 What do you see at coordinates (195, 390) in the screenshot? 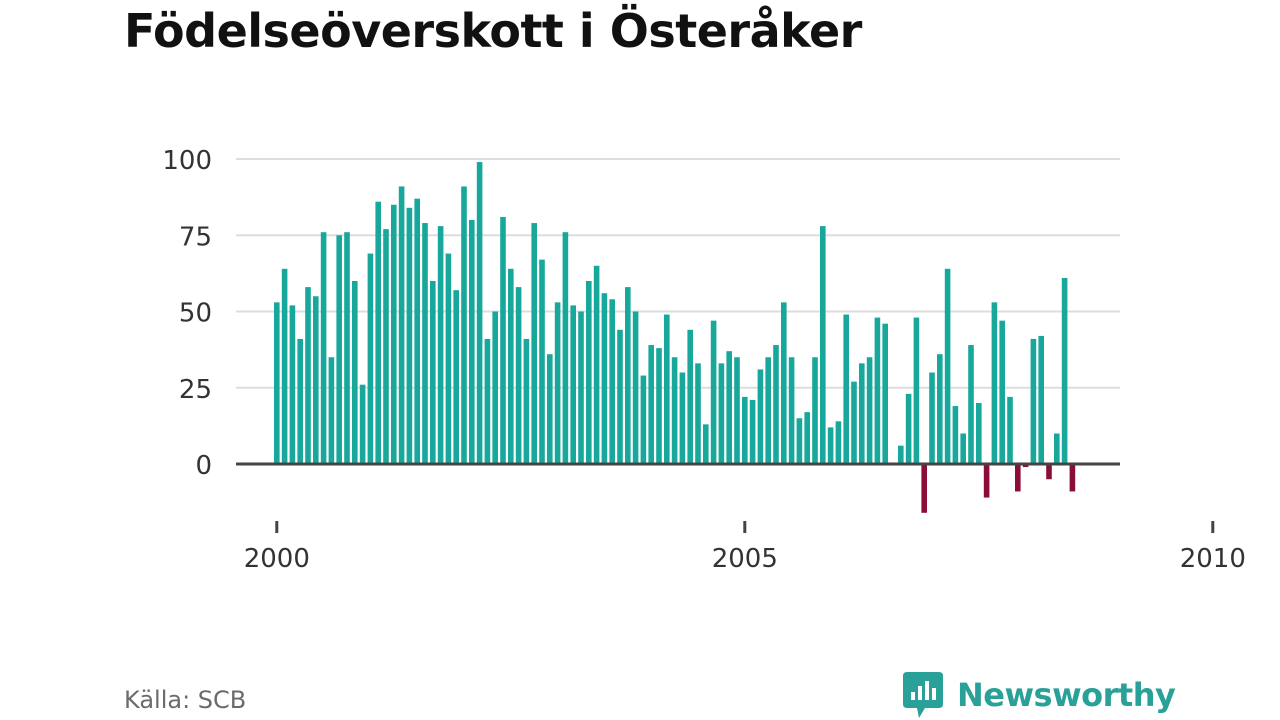
I see `y-tick-label: 25` at bounding box center [195, 390].